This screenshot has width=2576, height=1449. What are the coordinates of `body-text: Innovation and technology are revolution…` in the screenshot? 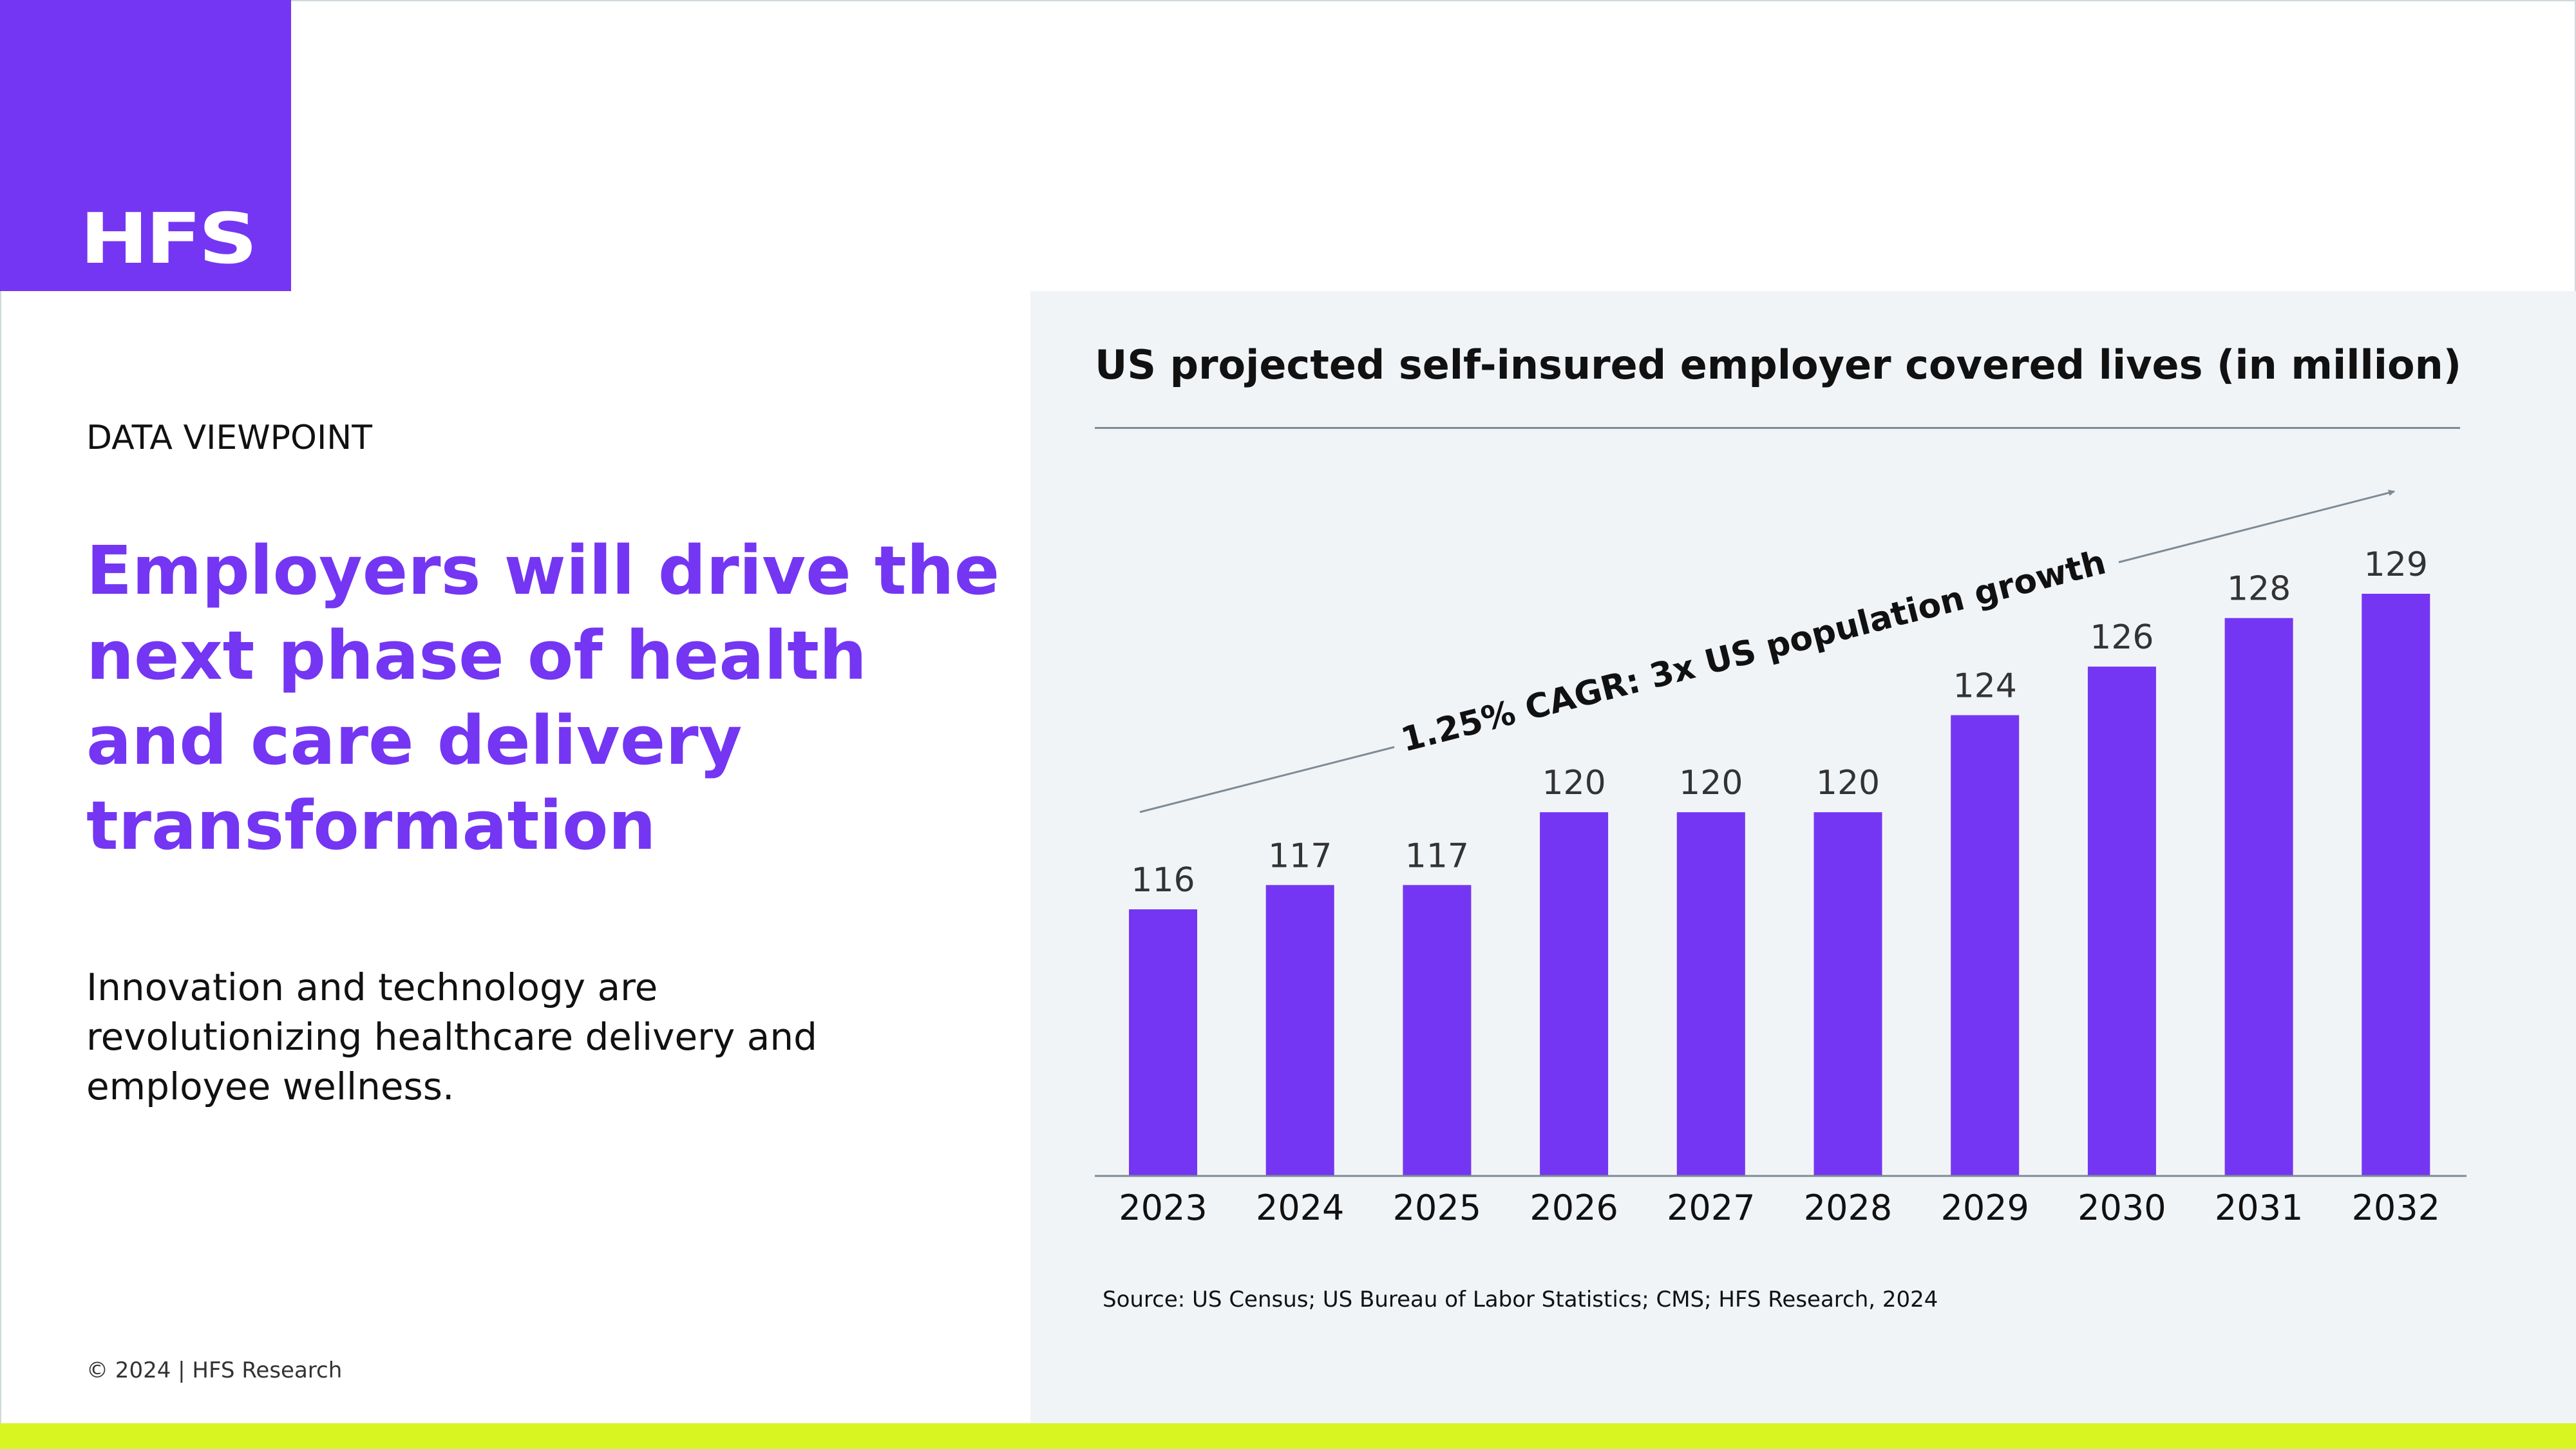 It's located at (451, 1036).